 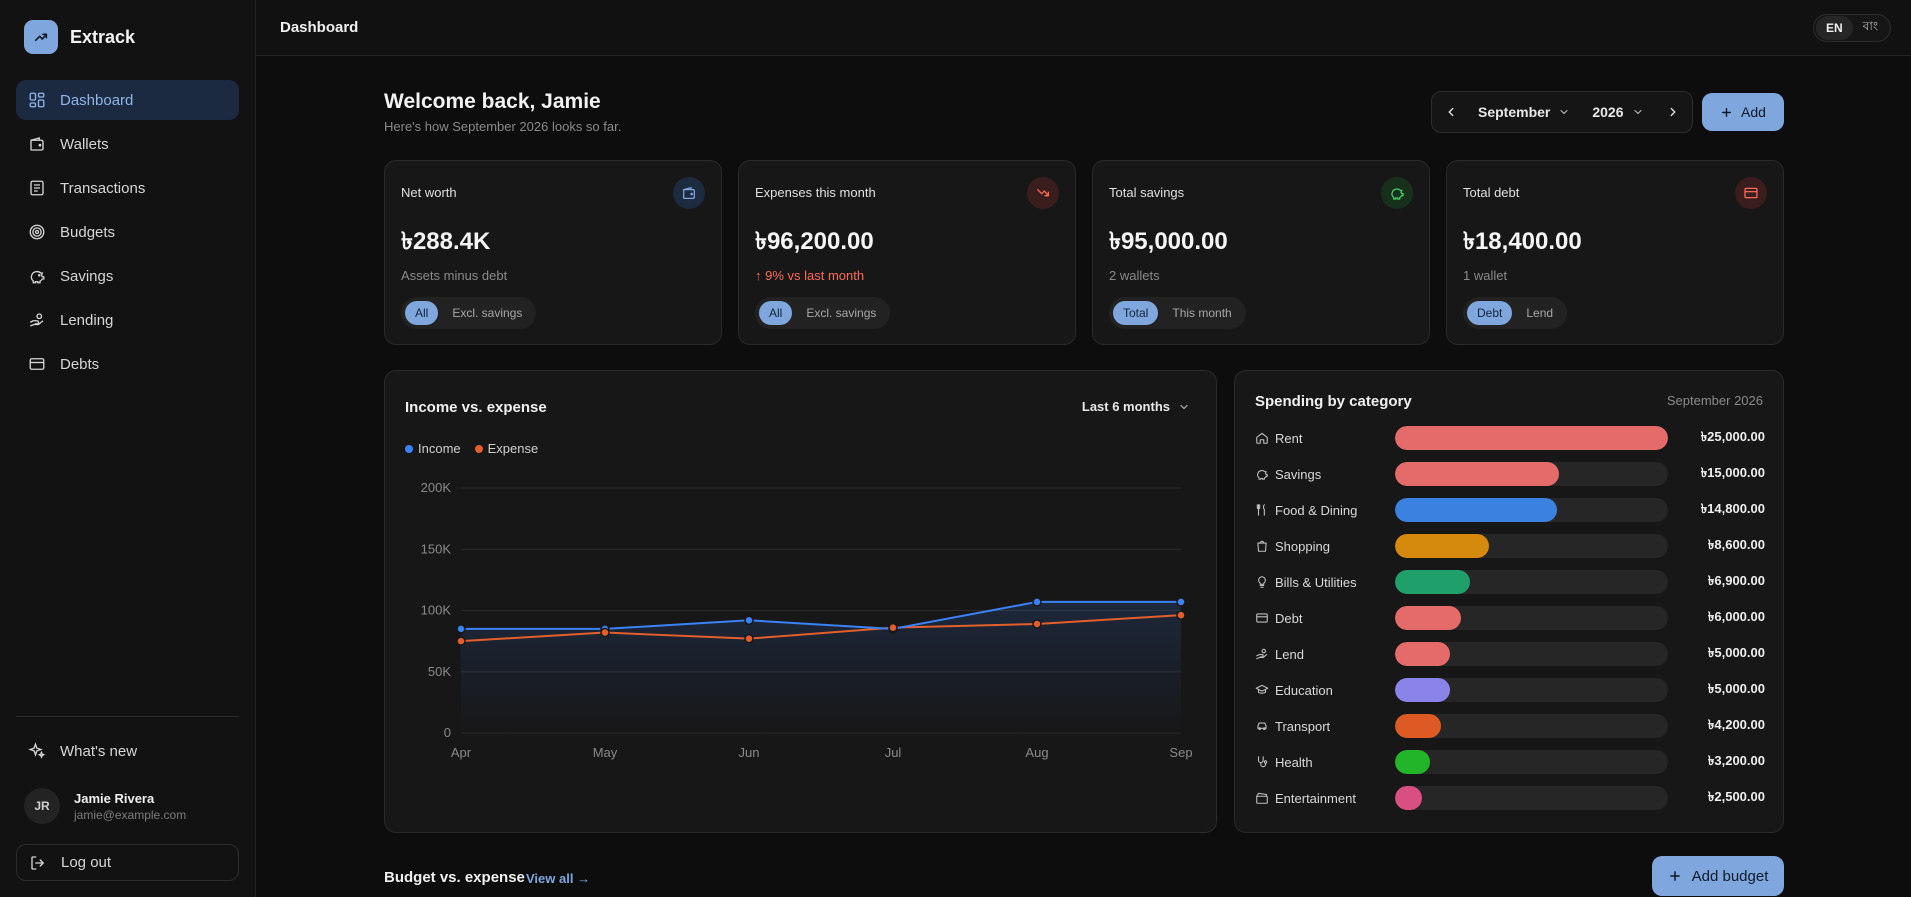 What do you see at coordinates (454, 877) in the screenshot?
I see `budget-section-title: Budget vs. expense` at bounding box center [454, 877].